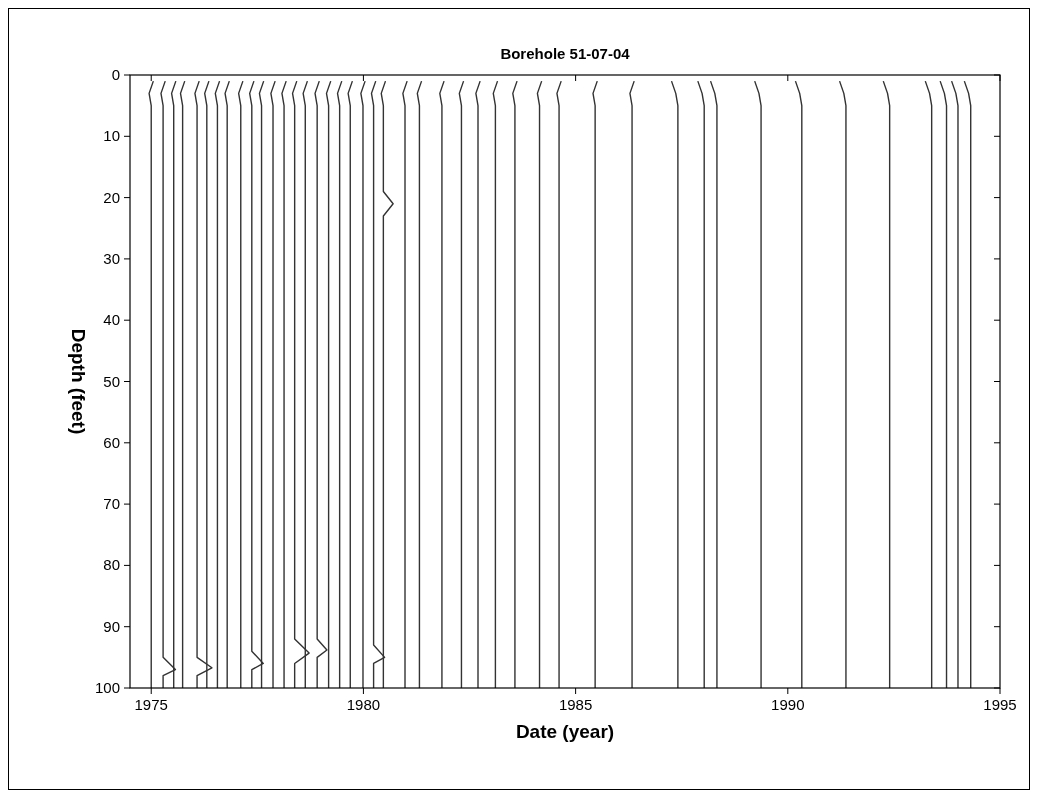  What do you see at coordinates (111, 504) in the screenshot?
I see `y-tick-label: 70` at bounding box center [111, 504].